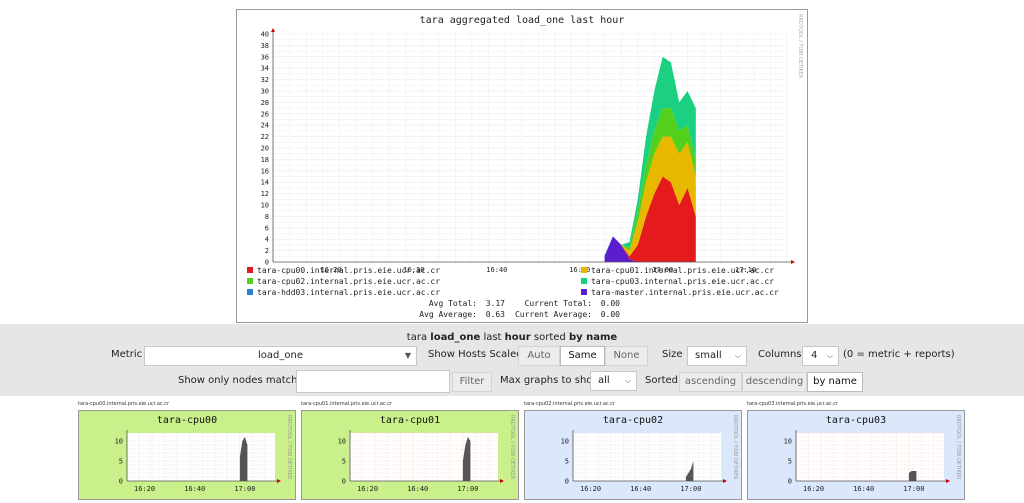 The image size is (1024, 503). I want to click on stat-label: Avg Total:, so click(453, 303).